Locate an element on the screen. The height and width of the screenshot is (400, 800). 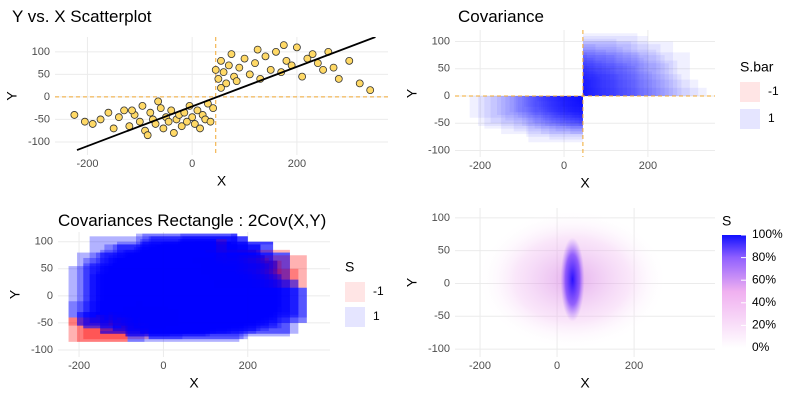
density-core is located at coordinates (572, 279).